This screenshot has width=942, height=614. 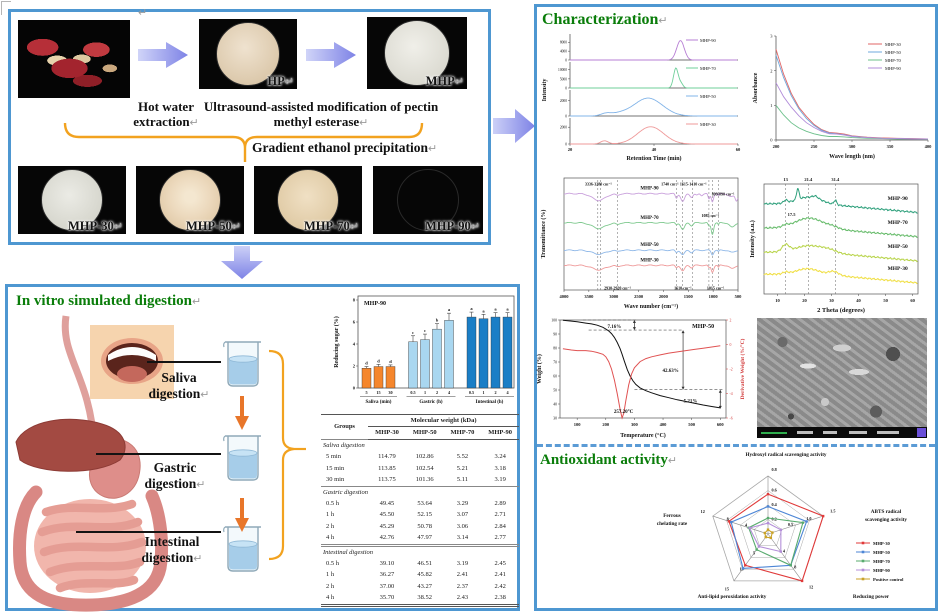 What do you see at coordinates (664, 296) in the screenshot?
I see `svg-text: 2000` at bounding box center [664, 296].